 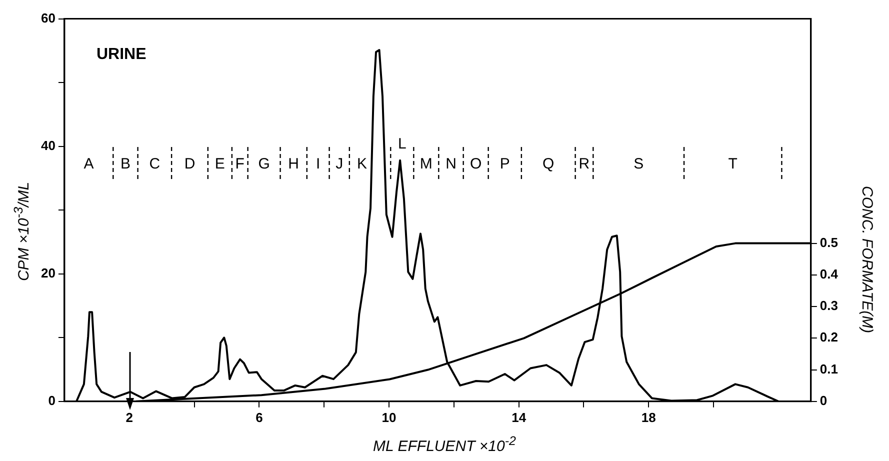 What do you see at coordinates (125, 163) in the screenshot?
I see `annotation: B` at bounding box center [125, 163].